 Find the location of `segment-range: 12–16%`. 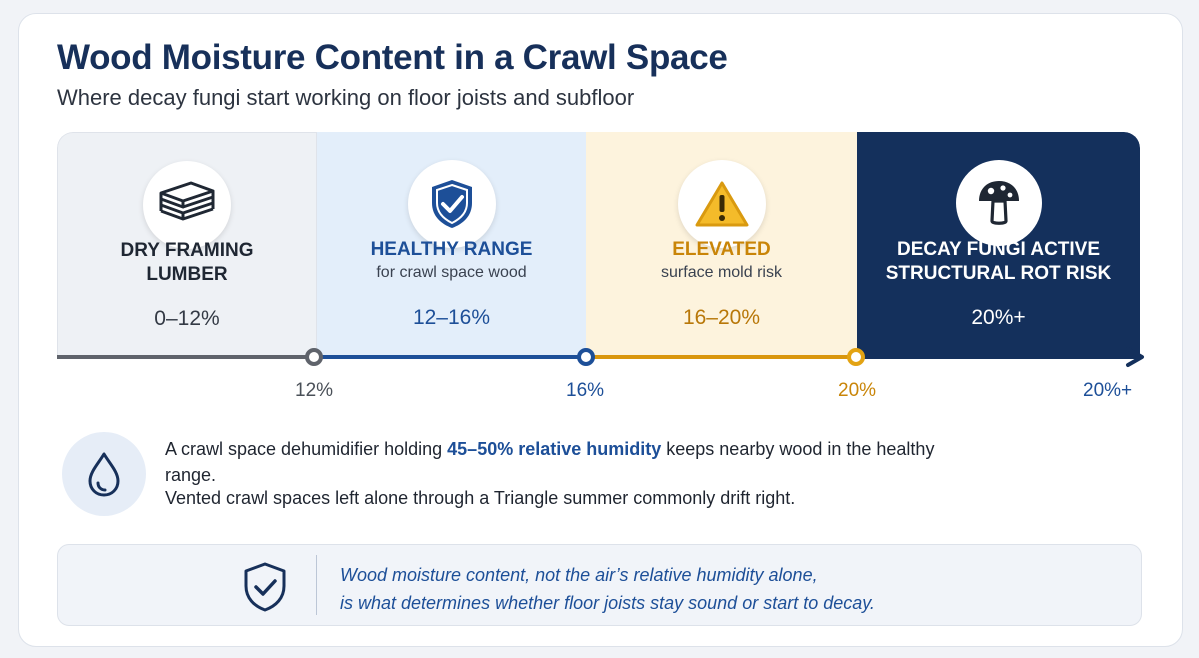

segment-range: 12–16% is located at coordinates (451, 317).